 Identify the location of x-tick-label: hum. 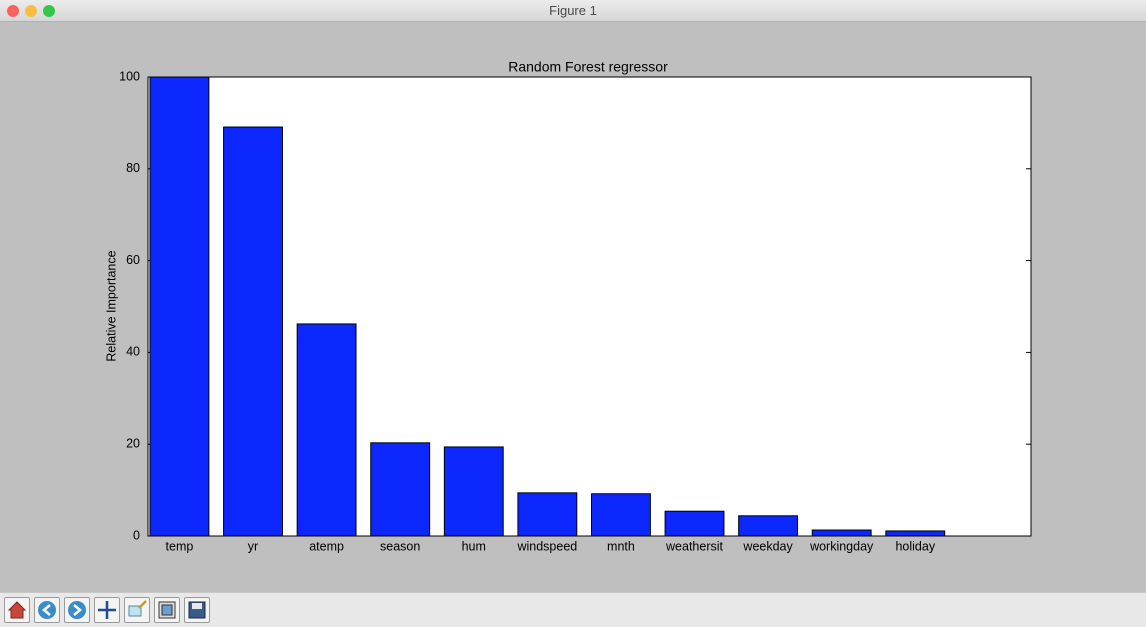
(474, 546).